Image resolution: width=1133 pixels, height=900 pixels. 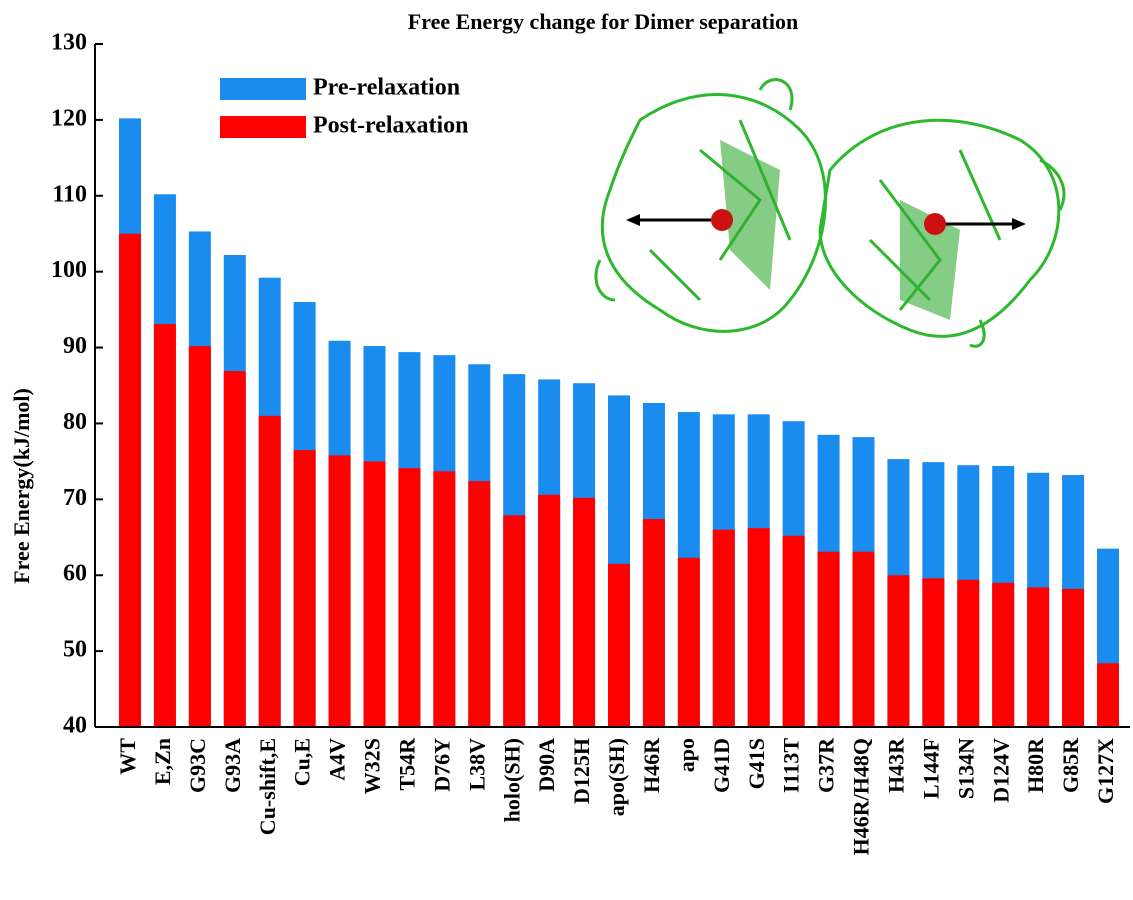 What do you see at coordinates (406, 764) in the screenshot?
I see `x-tick-label: T54R` at bounding box center [406, 764].